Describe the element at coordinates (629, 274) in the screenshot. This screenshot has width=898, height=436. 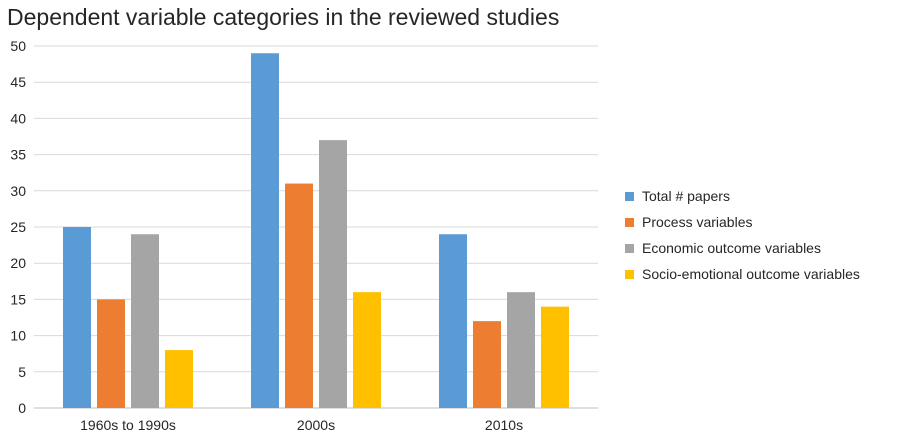
I see `legend-swatch-socio-emotional-outcome-variables` at that location.